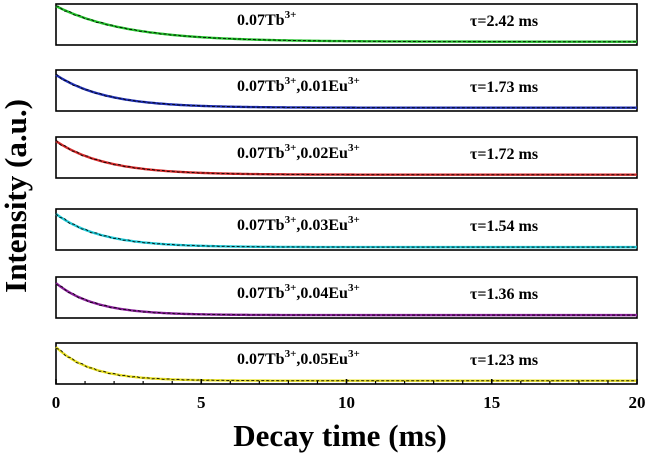  I want to click on tau-label: τ=1.36 ms, so click(504, 294).